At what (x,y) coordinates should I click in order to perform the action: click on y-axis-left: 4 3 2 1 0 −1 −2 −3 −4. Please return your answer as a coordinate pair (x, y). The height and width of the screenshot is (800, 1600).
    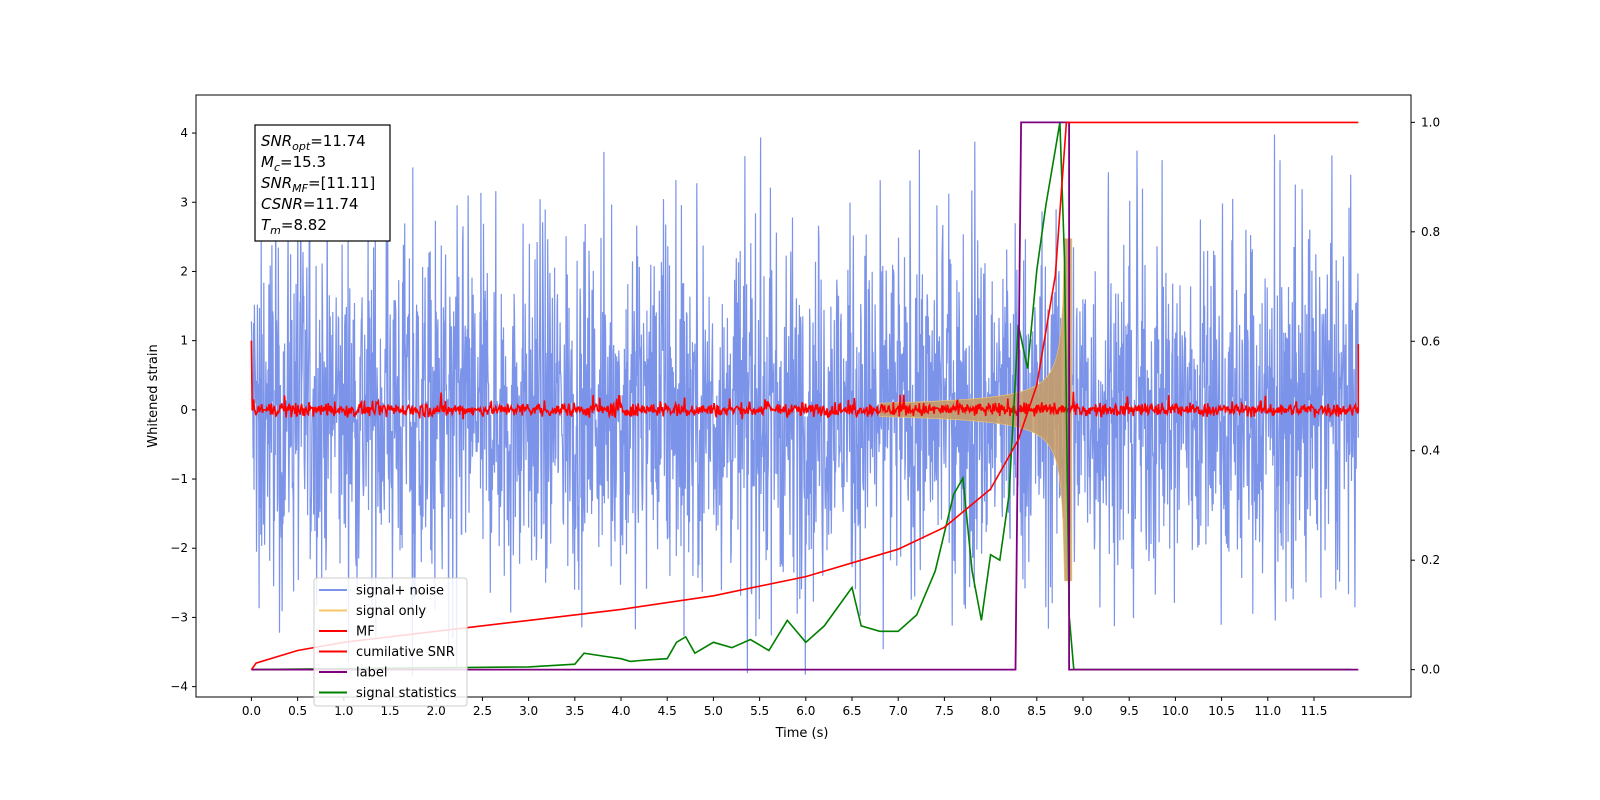
    Looking at the image, I should click on (183, 410).